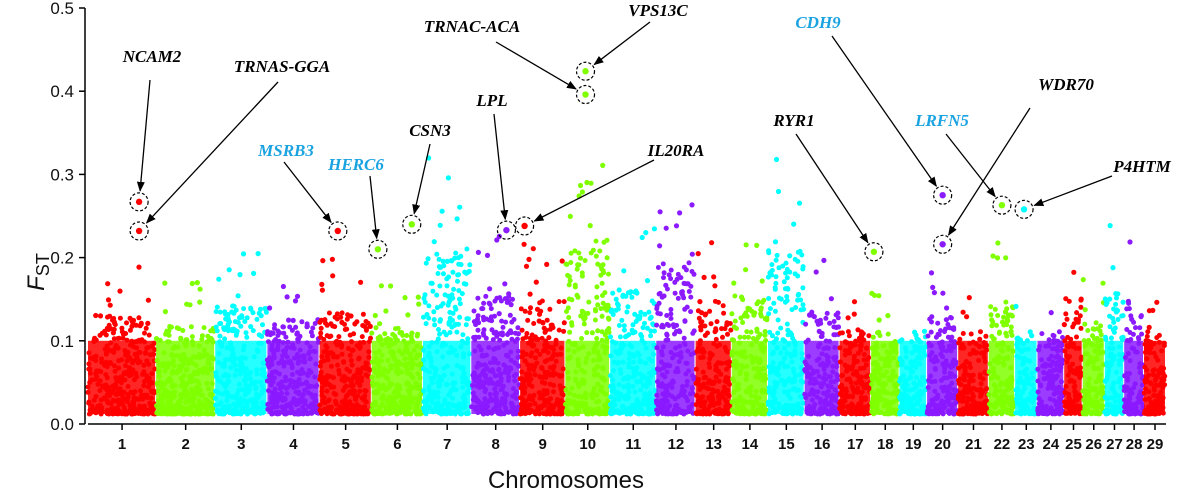  I want to click on chromosome-2-points, so click(185, 348).